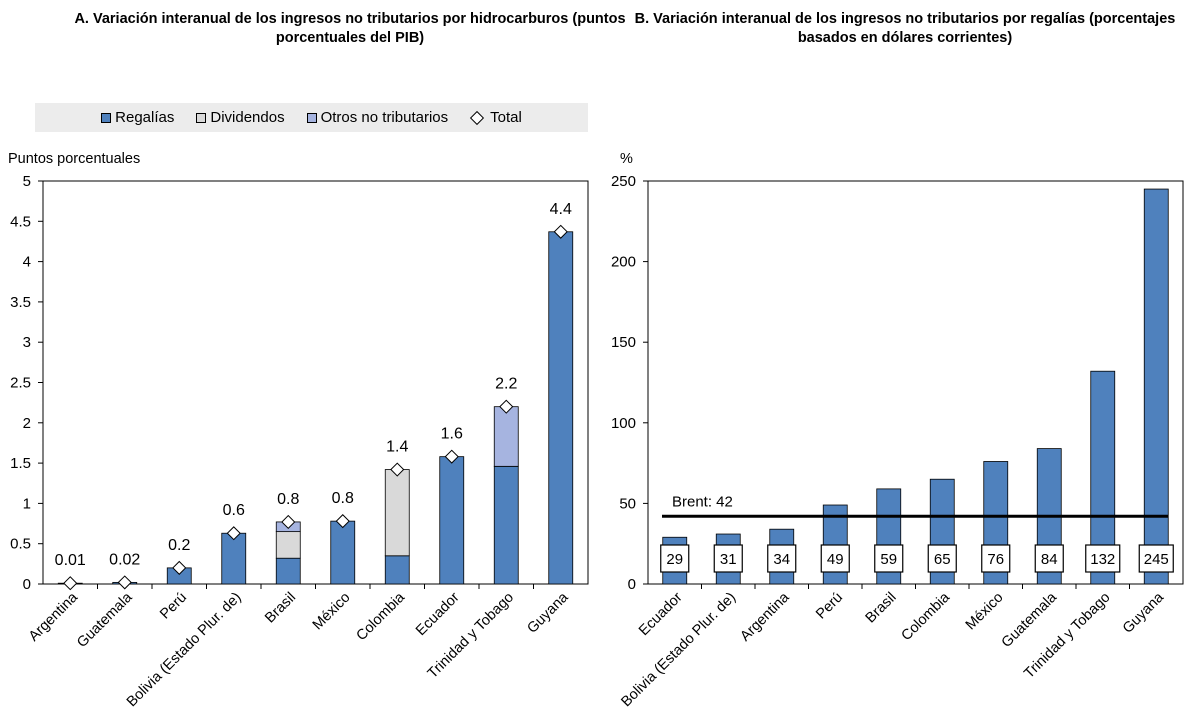 The width and height of the screenshot is (1185, 719). I want to click on total-label-argentina: 0.01, so click(70, 560).